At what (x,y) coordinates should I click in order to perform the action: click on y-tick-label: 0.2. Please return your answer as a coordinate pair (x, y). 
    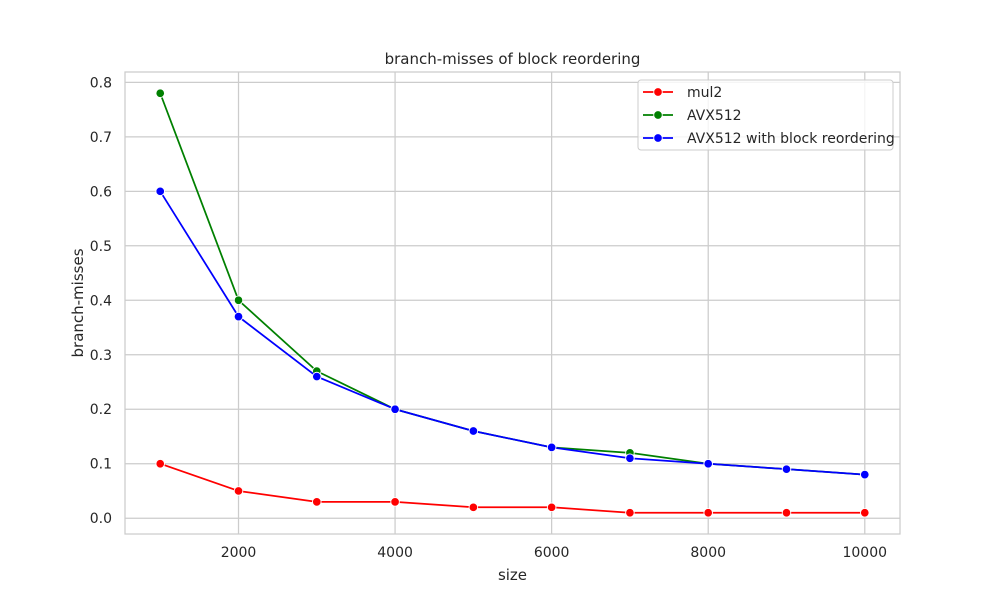
    Looking at the image, I should click on (101, 410).